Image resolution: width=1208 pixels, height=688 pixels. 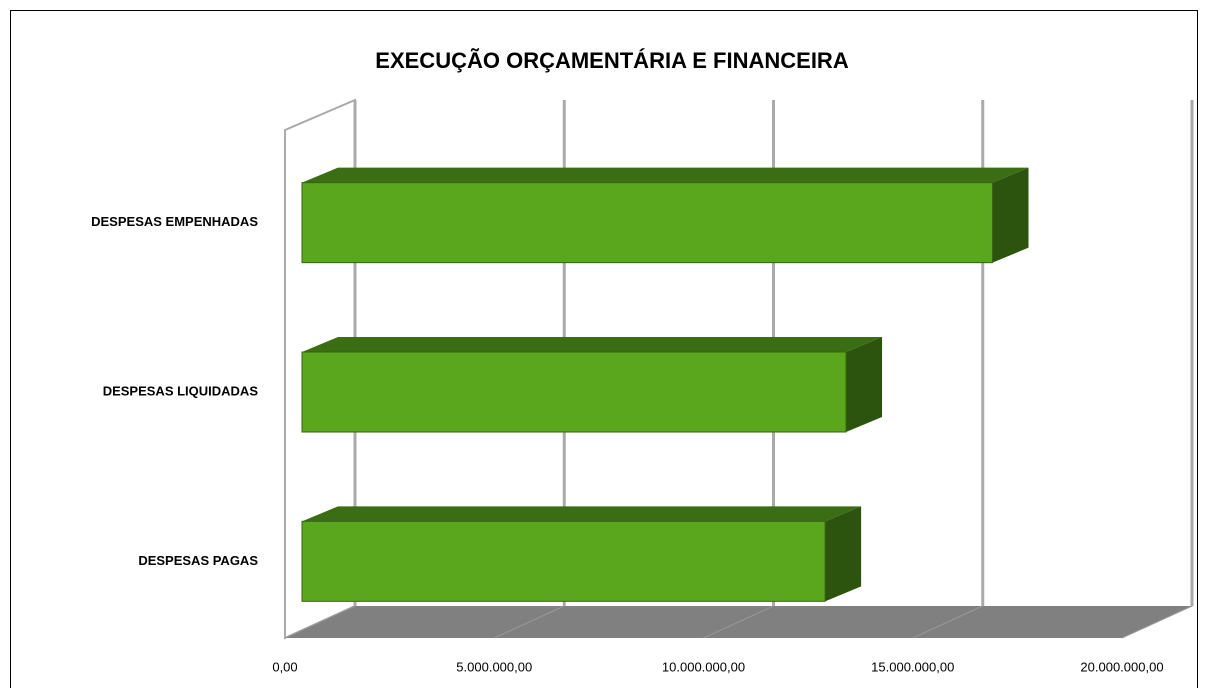 I want to click on x-tick-label: 15.000.000,00, so click(x=912, y=666).